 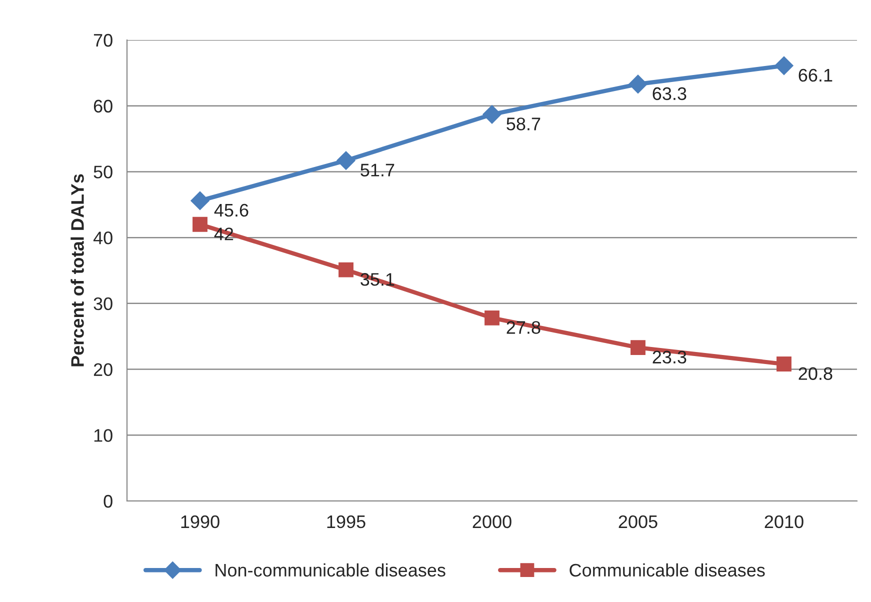 What do you see at coordinates (492, 521) in the screenshot?
I see `x-tick-label: 2000` at bounding box center [492, 521].